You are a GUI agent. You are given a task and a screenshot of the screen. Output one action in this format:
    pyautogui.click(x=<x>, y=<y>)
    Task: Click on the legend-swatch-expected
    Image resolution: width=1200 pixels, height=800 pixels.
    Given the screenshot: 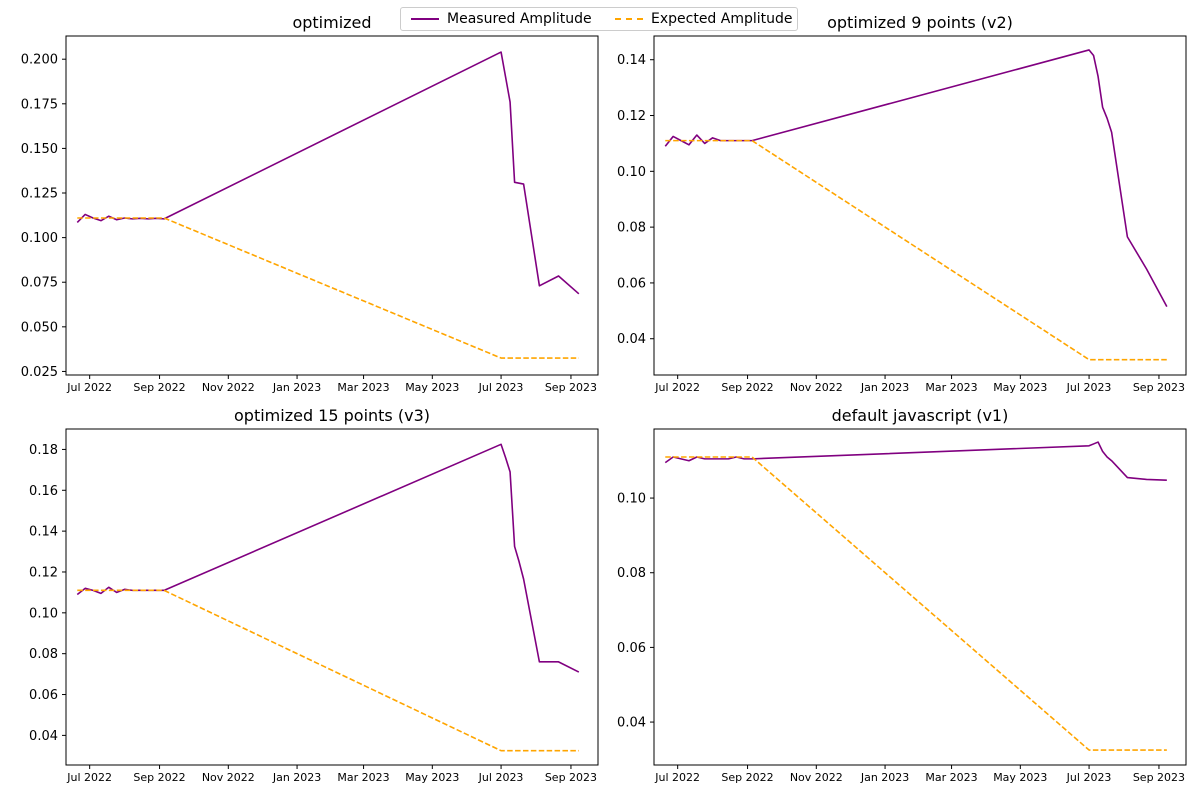 What is the action you would take?
    pyautogui.click(x=629, y=19)
    